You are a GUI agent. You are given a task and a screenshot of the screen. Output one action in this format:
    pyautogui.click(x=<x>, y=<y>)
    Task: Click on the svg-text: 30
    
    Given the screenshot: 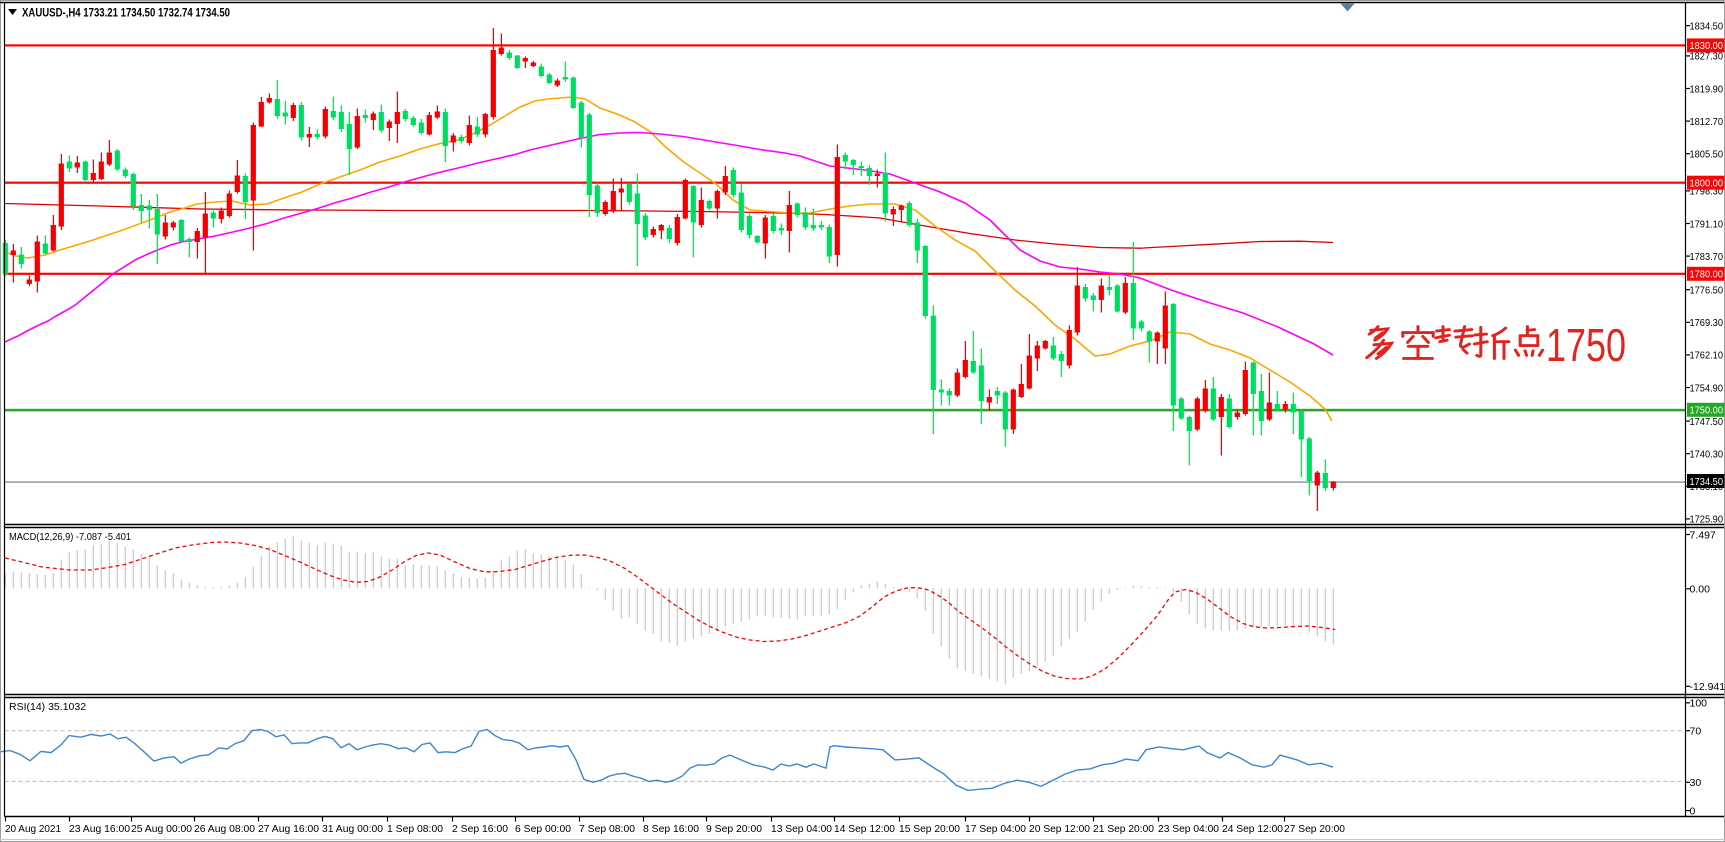 What is the action you would take?
    pyautogui.click(x=1696, y=783)
    